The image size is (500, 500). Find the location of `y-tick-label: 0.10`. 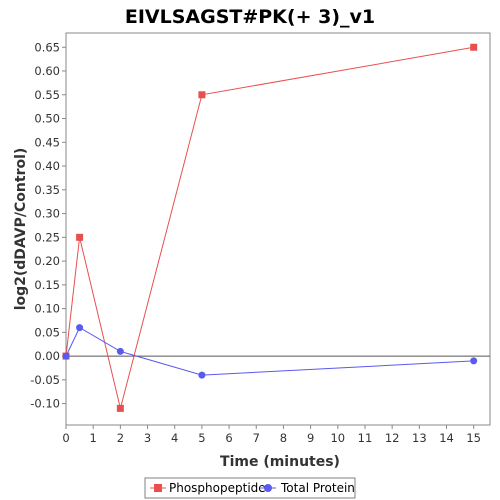

y-tick-label: 0.10 is located at coordinates (47, 309).